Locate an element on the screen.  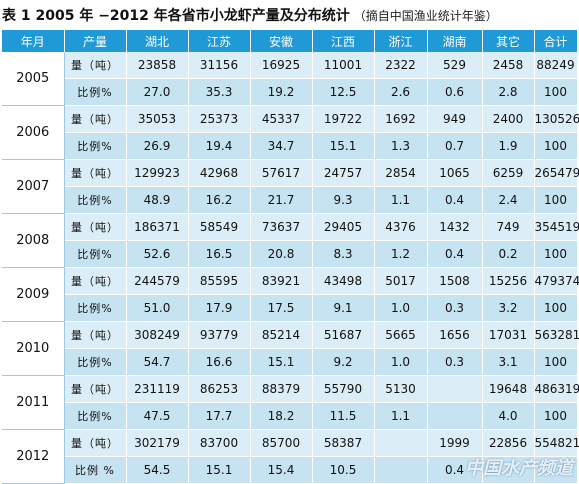
value-cell: 8.3 is located at coordinates (343, 254).